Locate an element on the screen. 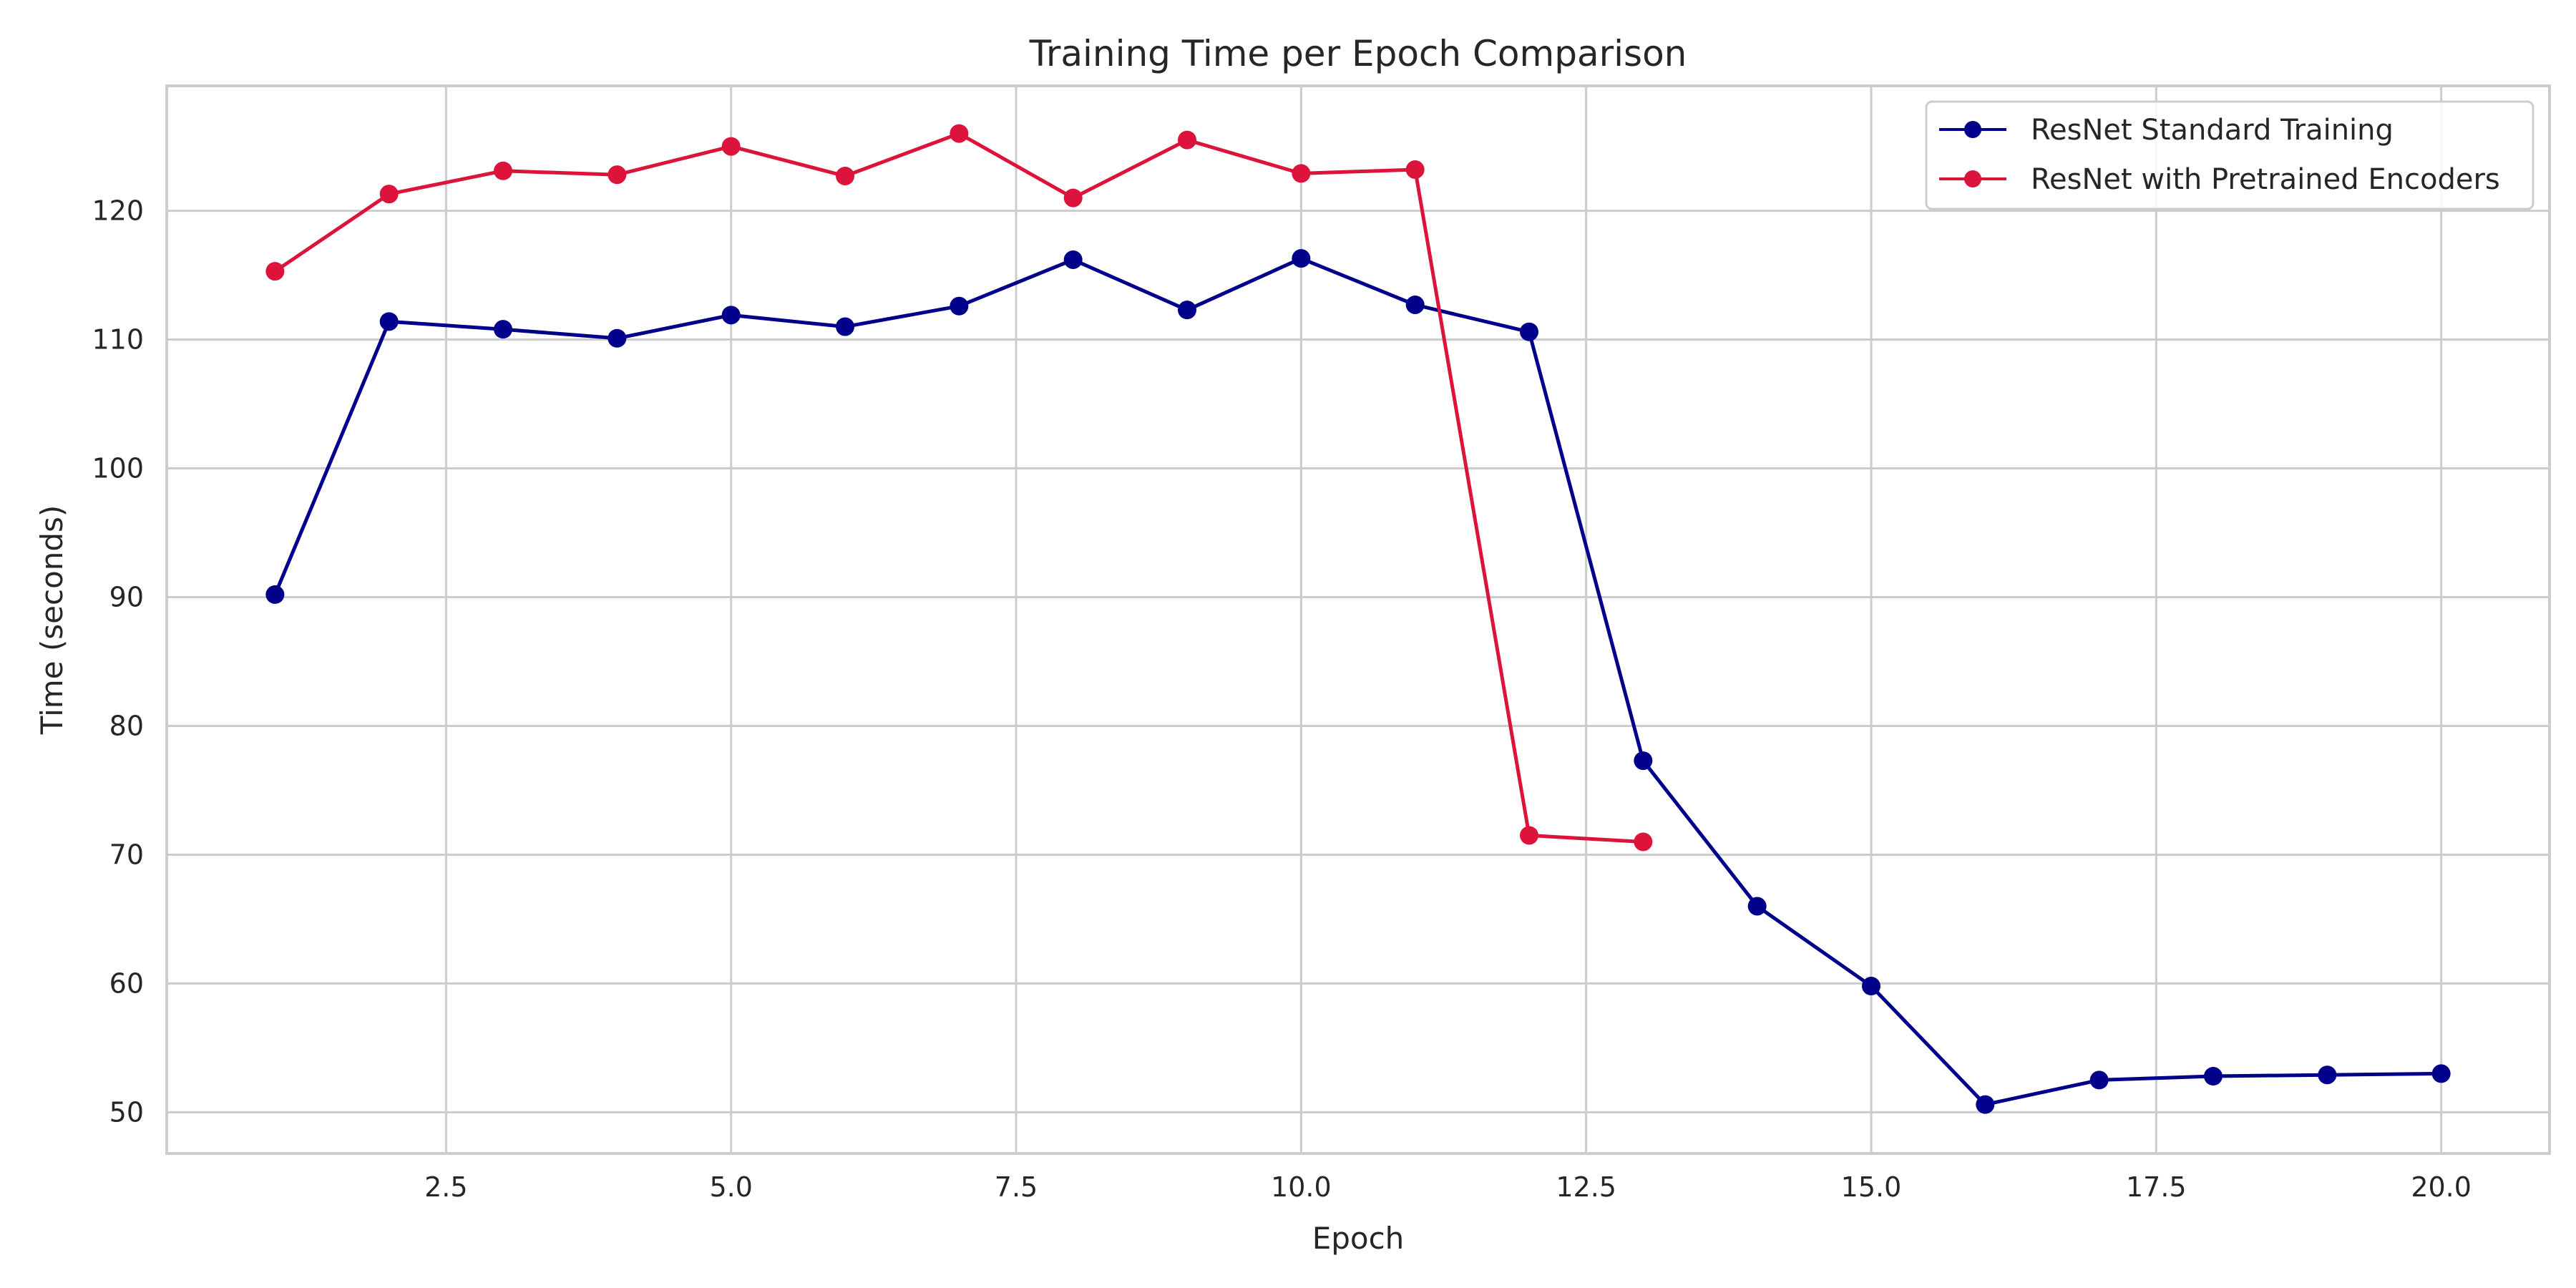 This screenshot has width=2576, height=1288. y-axis-label: Time (seconds) is located at coordinates (51, 620).